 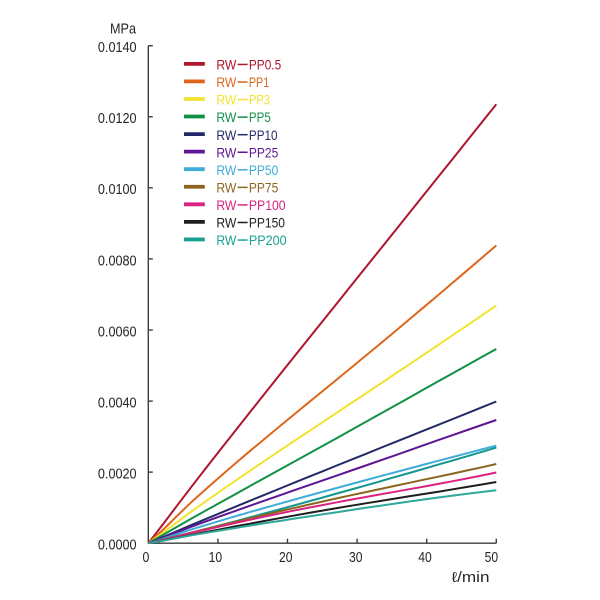 What do you see at coordinates (117, 119) in the screenshot?
I see `svg-text: 0.0120` at bounding box center [117, 119].